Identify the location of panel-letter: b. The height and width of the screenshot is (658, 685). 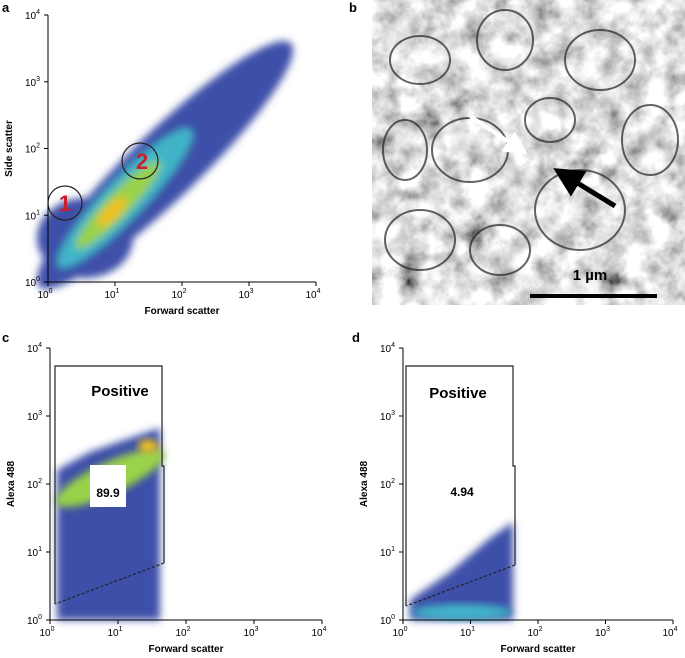
(353, 7).